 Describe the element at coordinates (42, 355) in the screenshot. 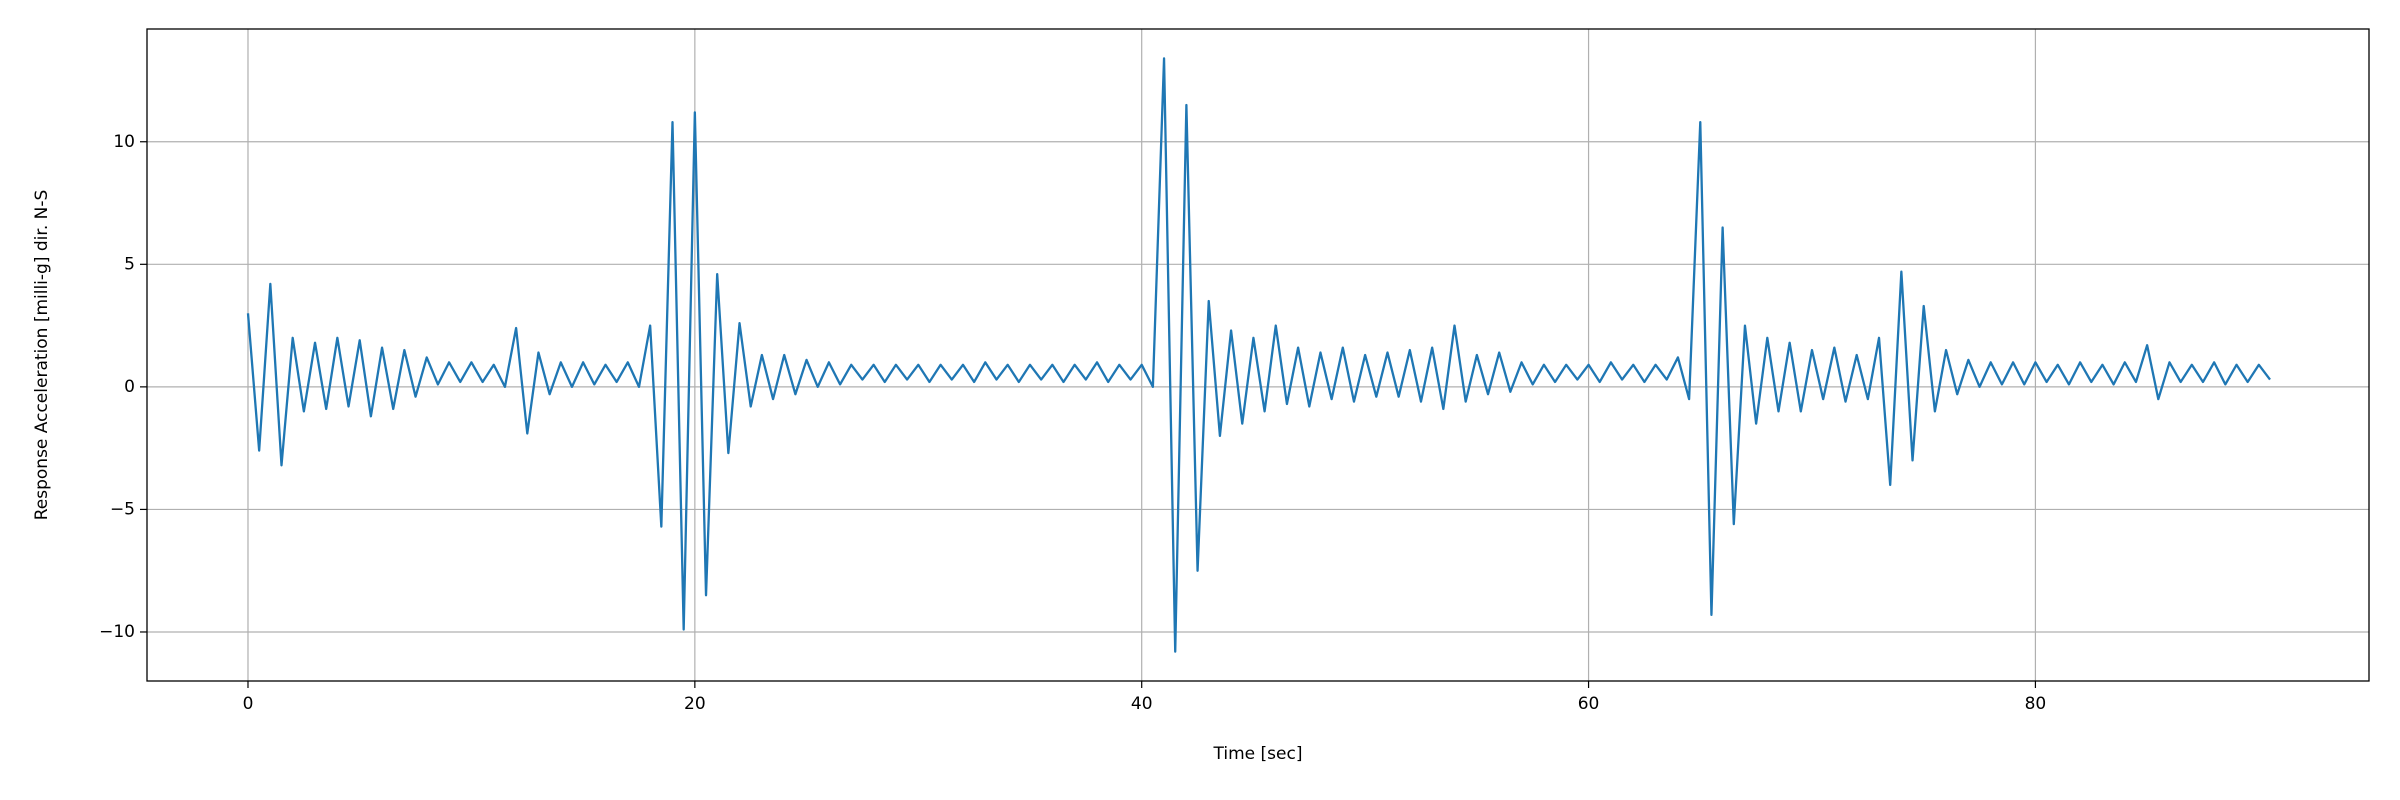

I see `y-axis-label: Response Acceleration [milli-g] dir. N-S` at that location.